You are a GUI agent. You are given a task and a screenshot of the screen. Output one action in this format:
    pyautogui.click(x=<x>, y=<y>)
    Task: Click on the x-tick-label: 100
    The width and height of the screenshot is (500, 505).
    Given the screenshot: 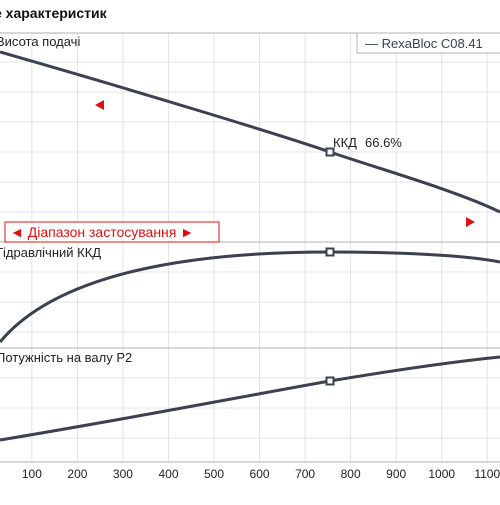 What is the action you would take?
    pyautogui.click(x=32, y=474)
    